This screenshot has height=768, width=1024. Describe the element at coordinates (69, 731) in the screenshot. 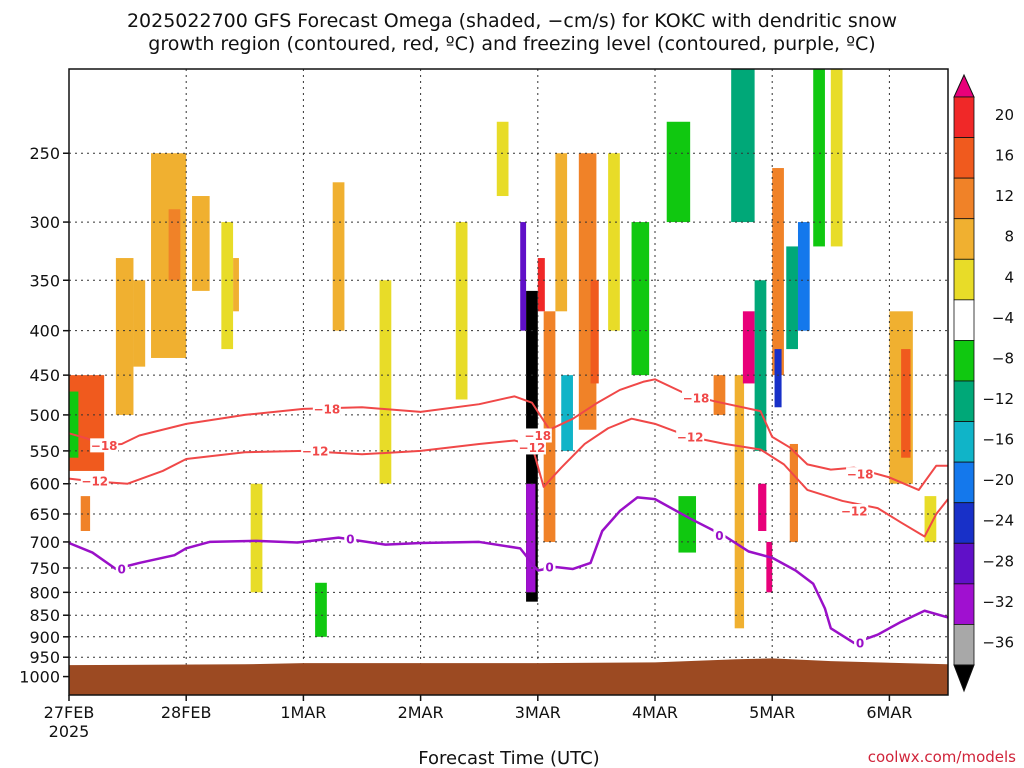

I see `x-axis-year-label: 2025` at that location.